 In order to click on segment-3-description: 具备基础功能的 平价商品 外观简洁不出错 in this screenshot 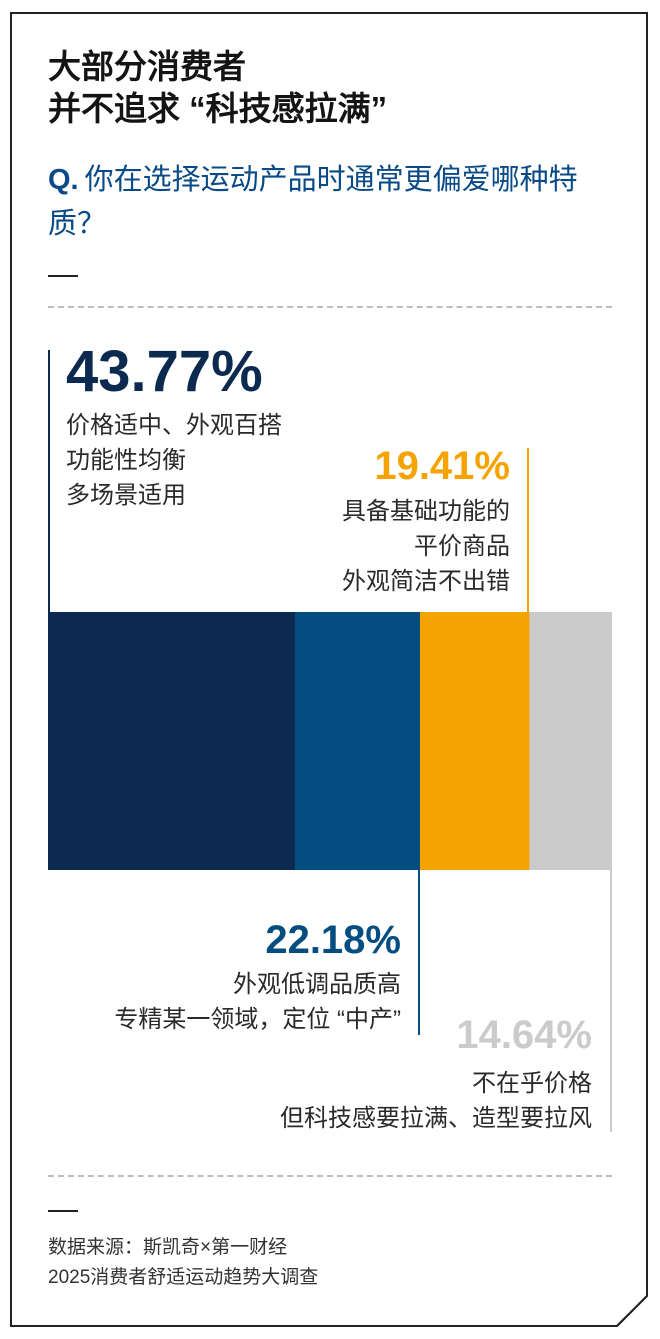, I will do `click(426, 546)`.